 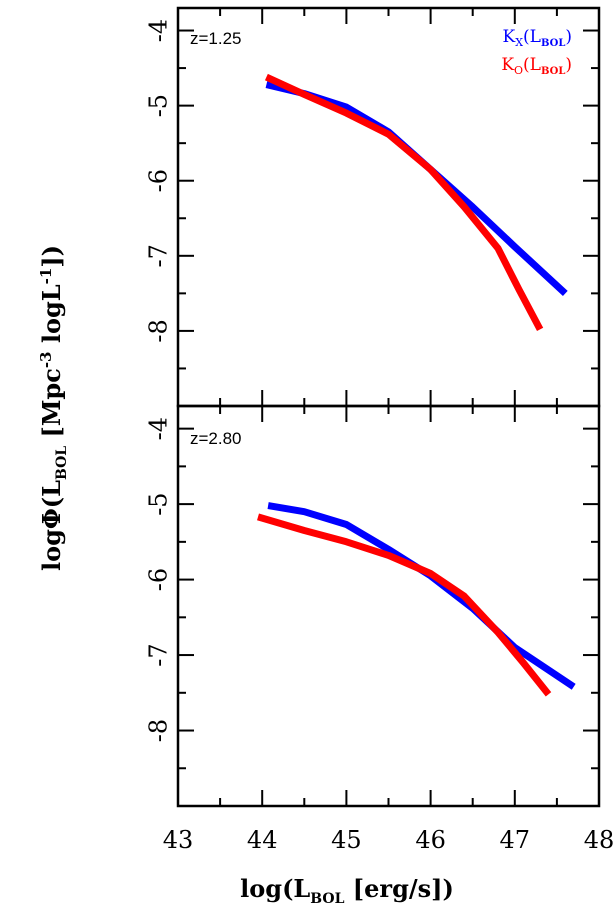 I want to click on y-axis-title-mid: logL, so click(x=51, y=317).